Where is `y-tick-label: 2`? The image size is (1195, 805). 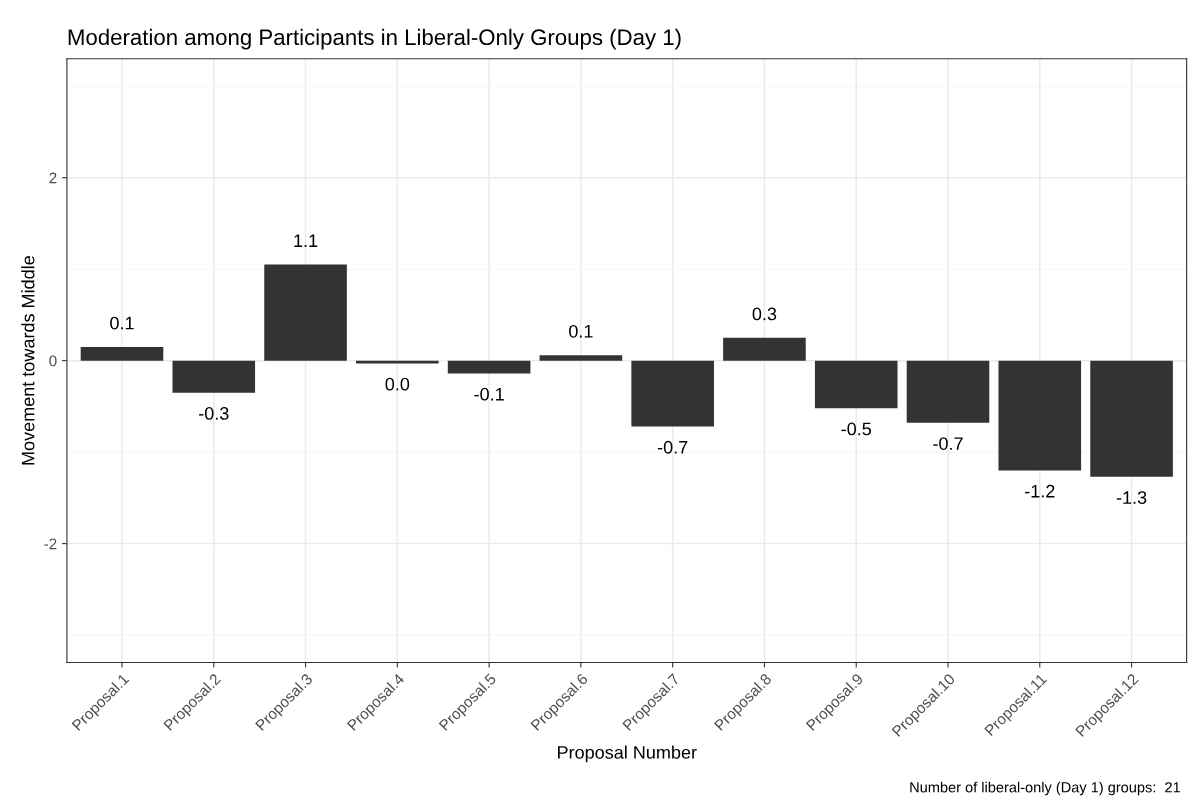 y-tick-label: 2 is located at coordinates (53, 178).